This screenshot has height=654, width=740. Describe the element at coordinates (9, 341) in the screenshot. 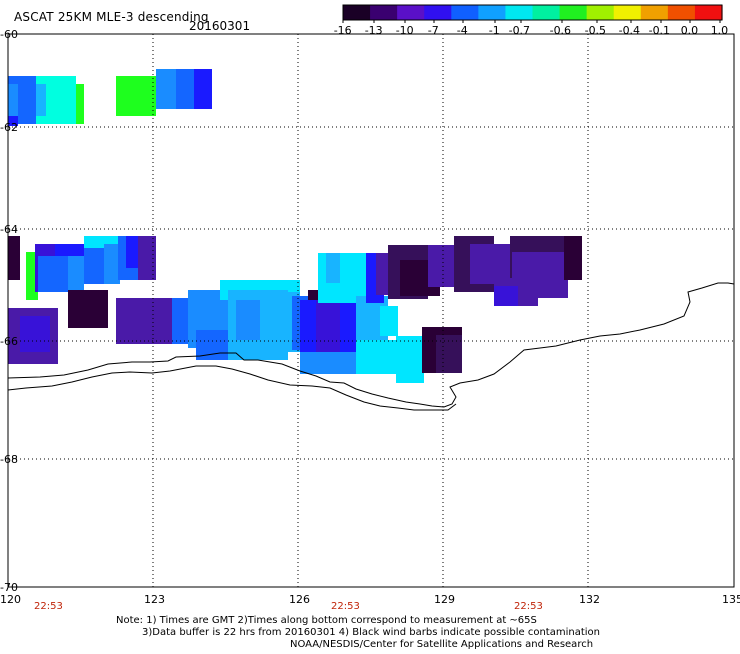

I see `latitude-label: -66` at that location.